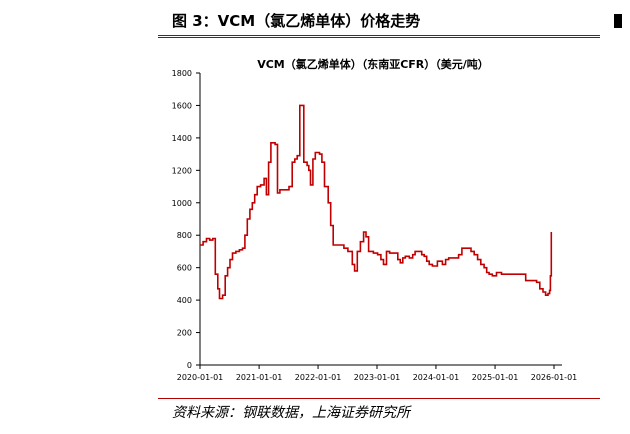  I want to click on adjacent-figure-edge, so click(618, 21).